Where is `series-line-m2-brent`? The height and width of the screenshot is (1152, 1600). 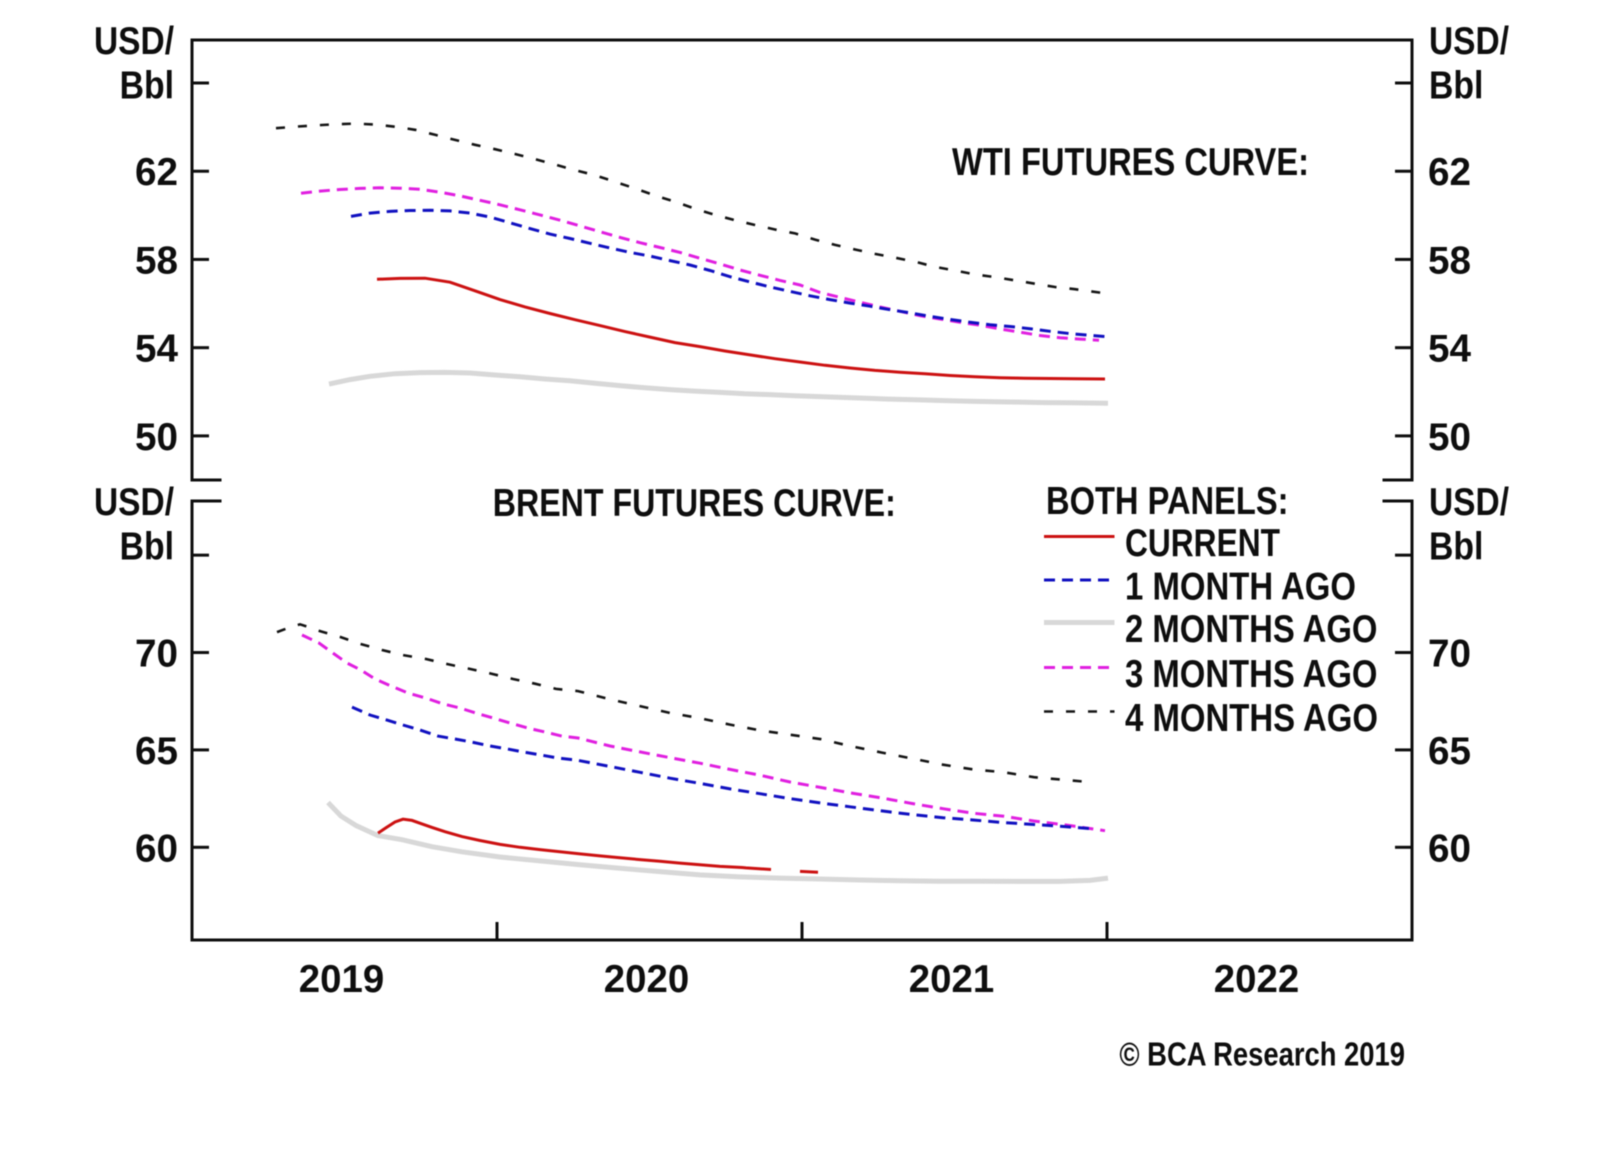 series-line-m2-brent is located at coordinates (717, 842).